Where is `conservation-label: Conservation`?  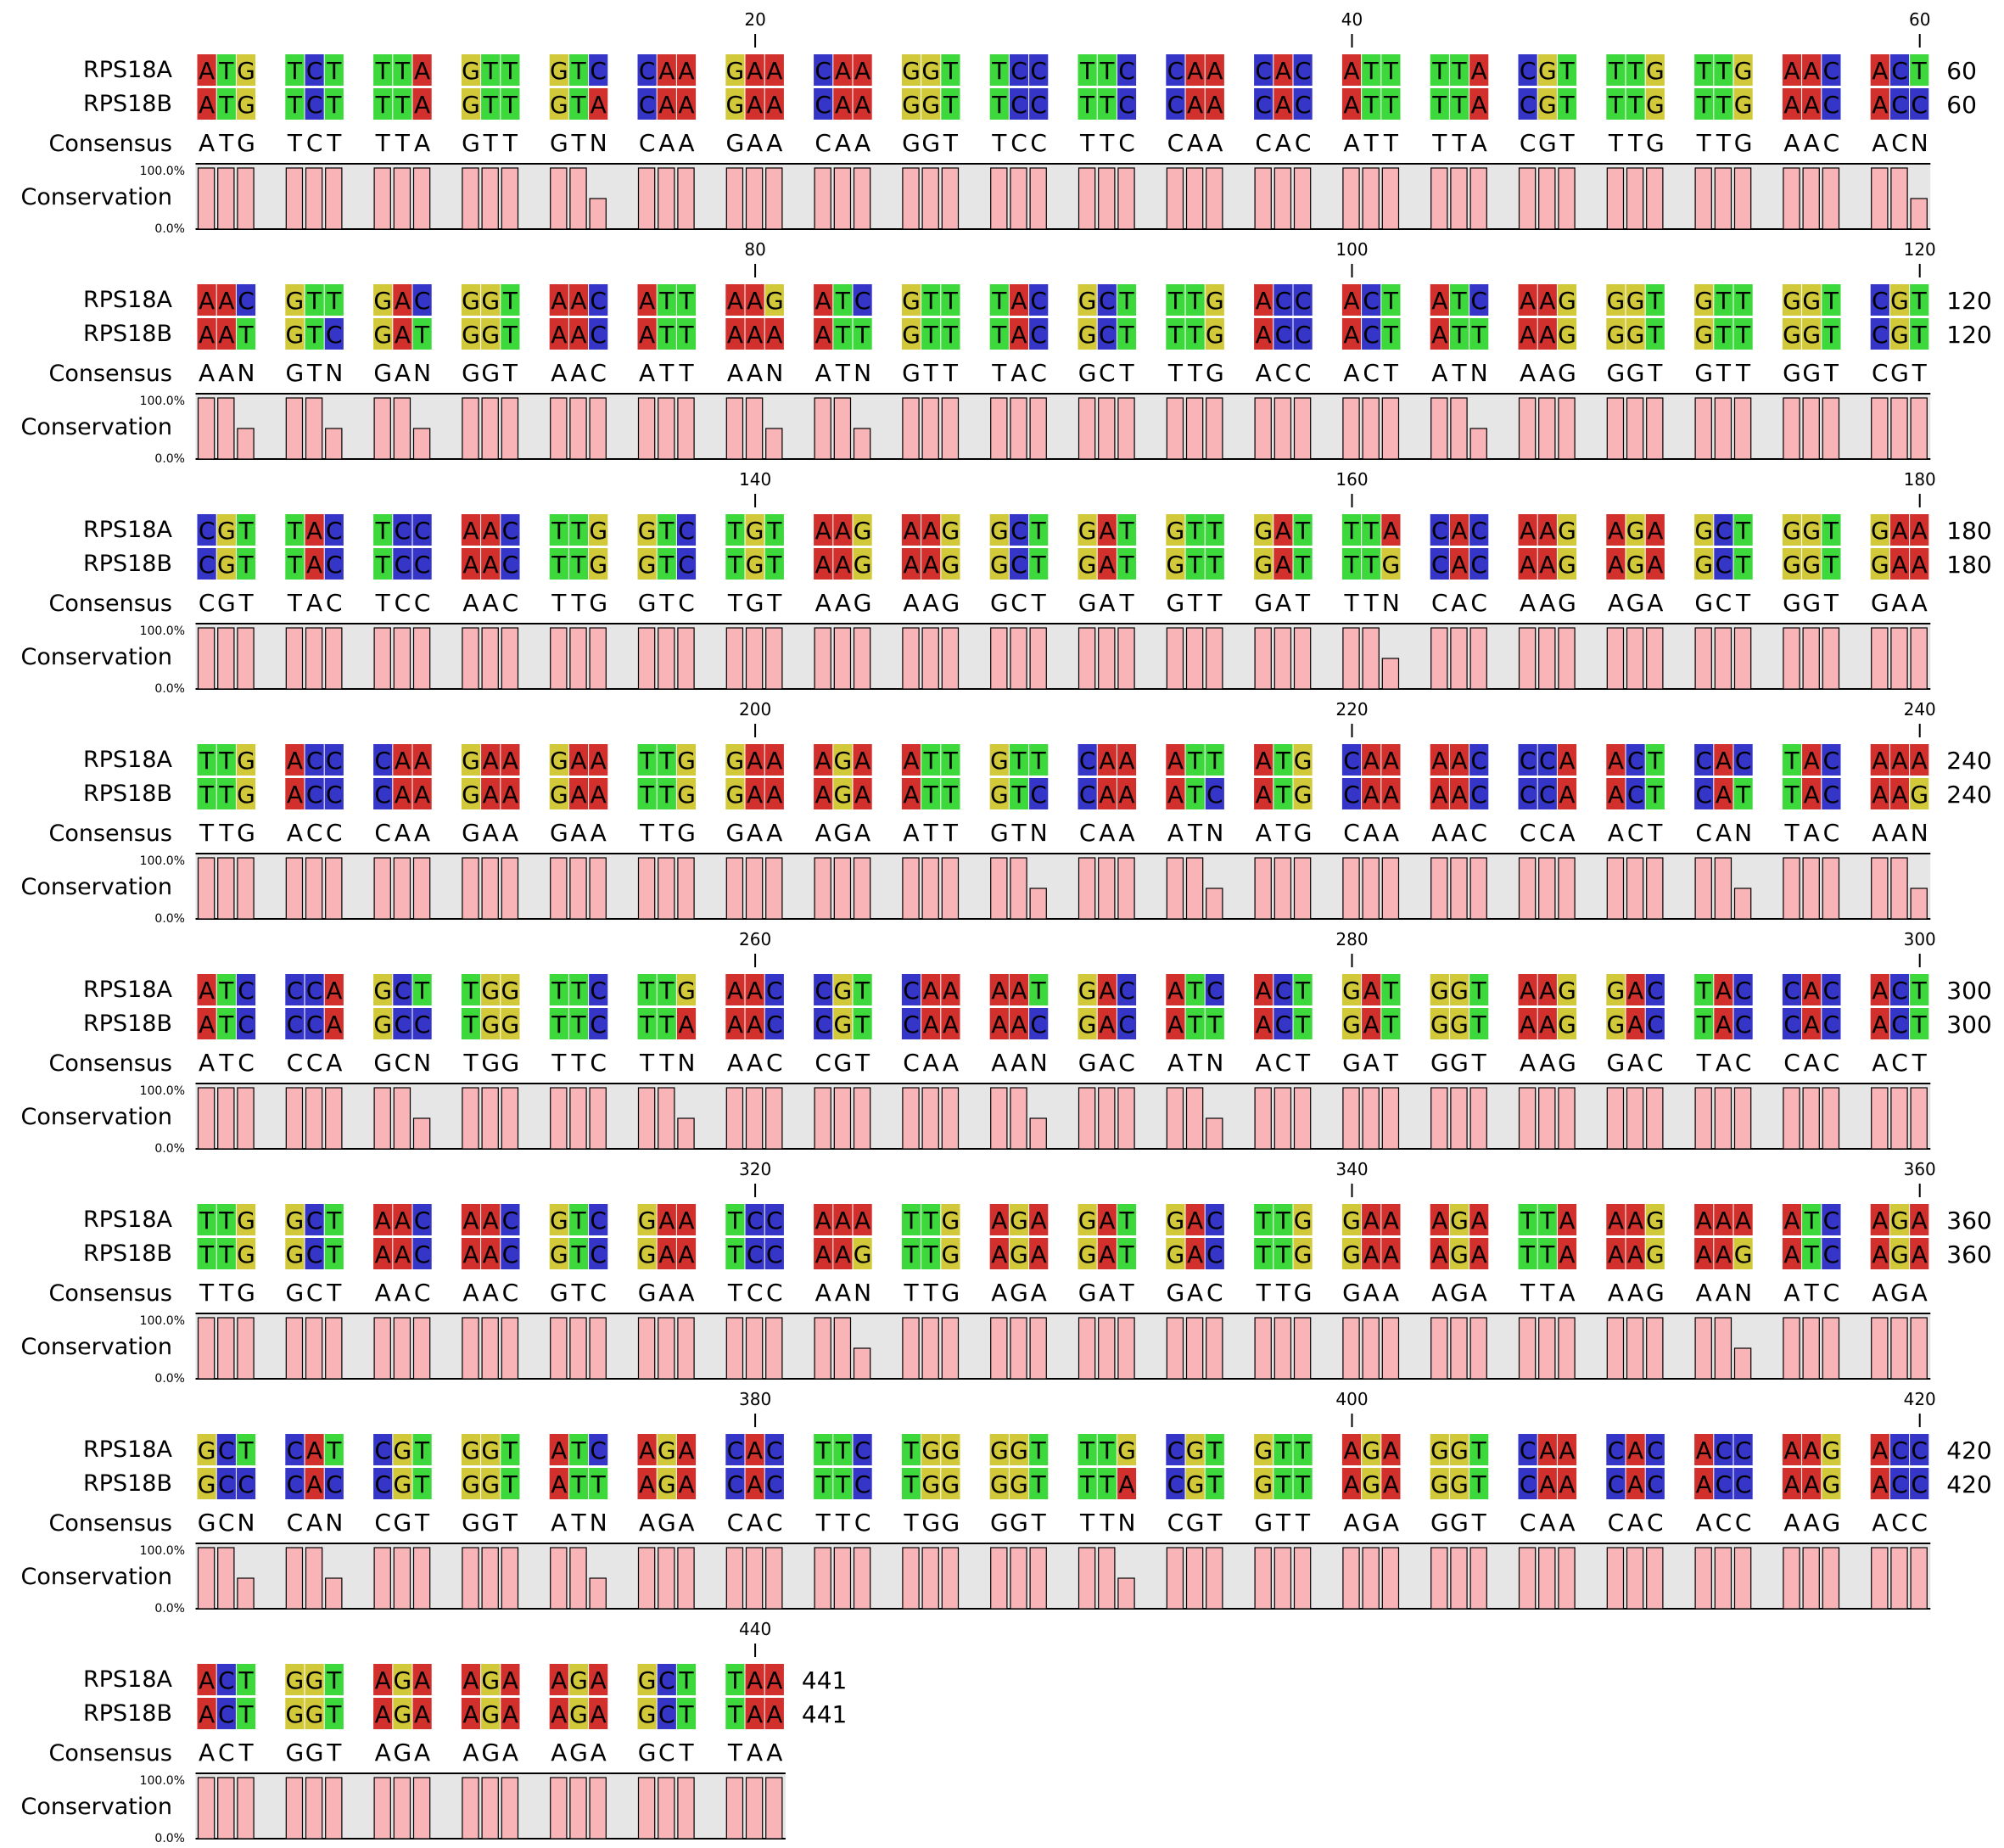
conservation-label: Conservation is located at coordinates (96, 887).